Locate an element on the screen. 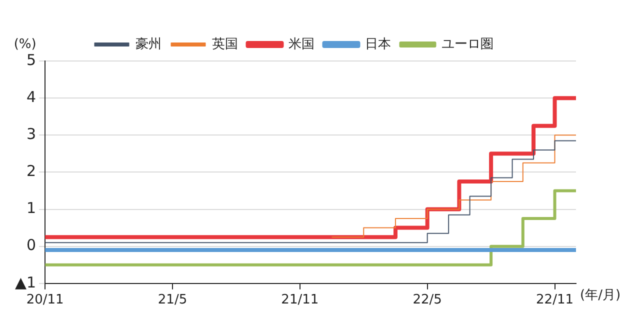 The width and height of the screenshot is (640, 323). legend-label: 英国 is located at coordinates (225, 44).